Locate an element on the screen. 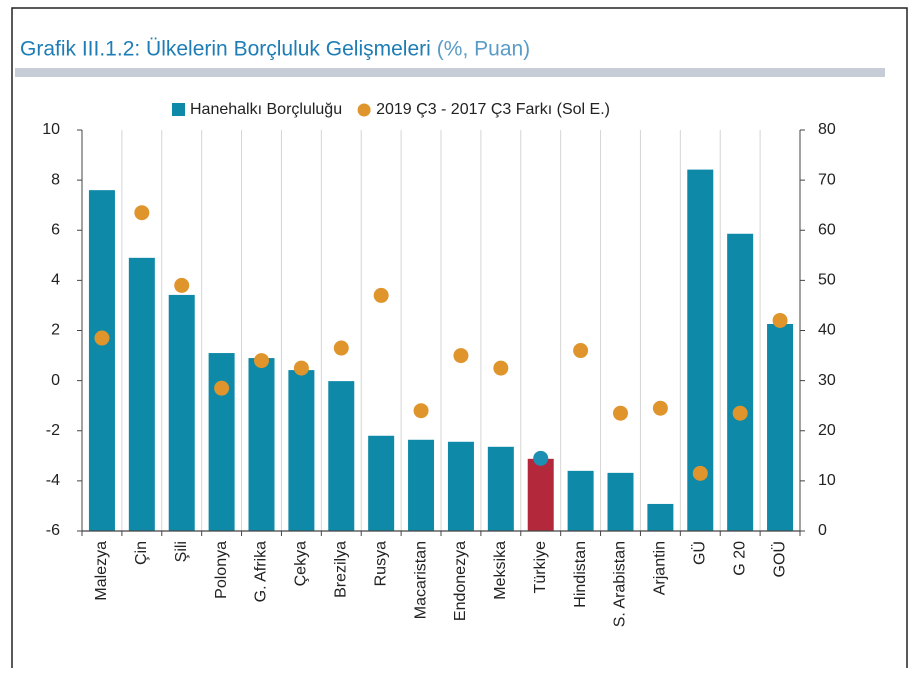  y-tick-label: -4 is located at coordinates (53, 480).